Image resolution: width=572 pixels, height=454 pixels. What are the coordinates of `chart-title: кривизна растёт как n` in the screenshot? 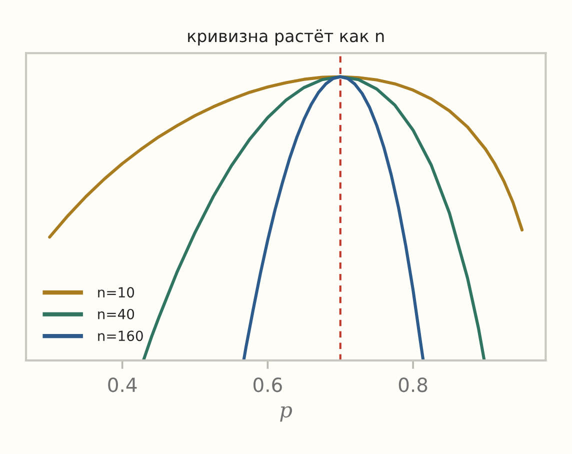 It's located at (286, 37).